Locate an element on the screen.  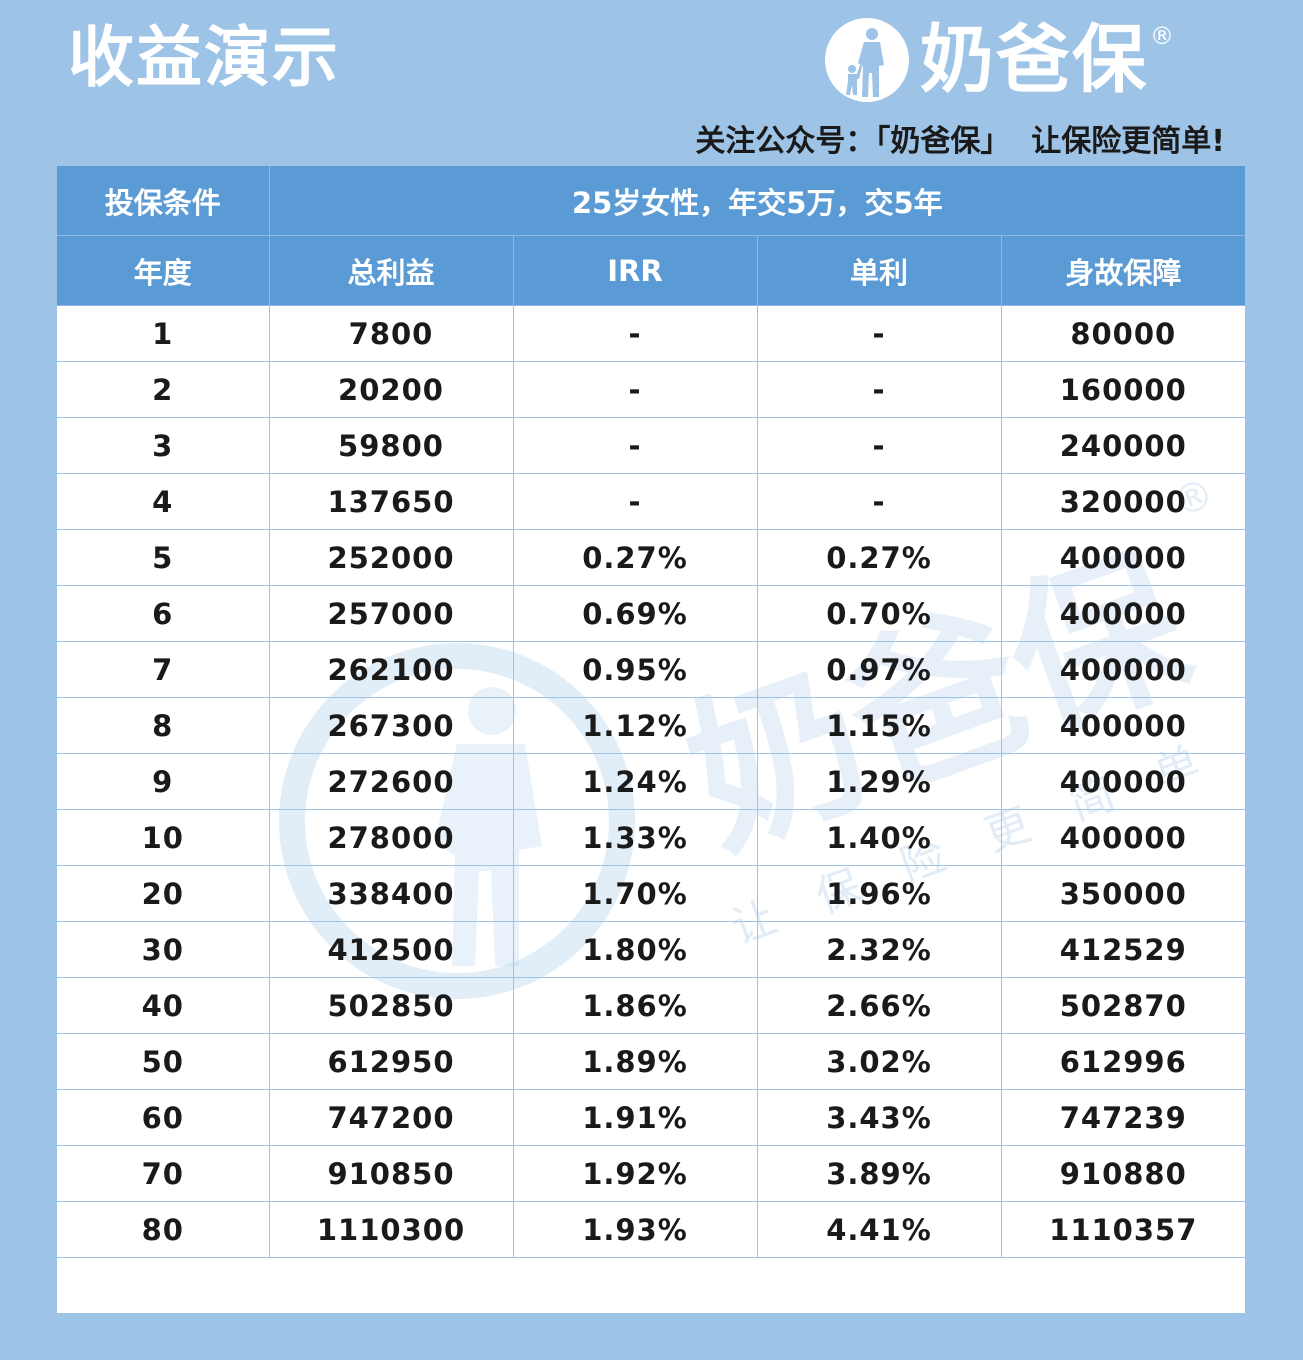
table-row: 5 252000 0.27% 0.27% 400000 is located at coordinates (651, 557).